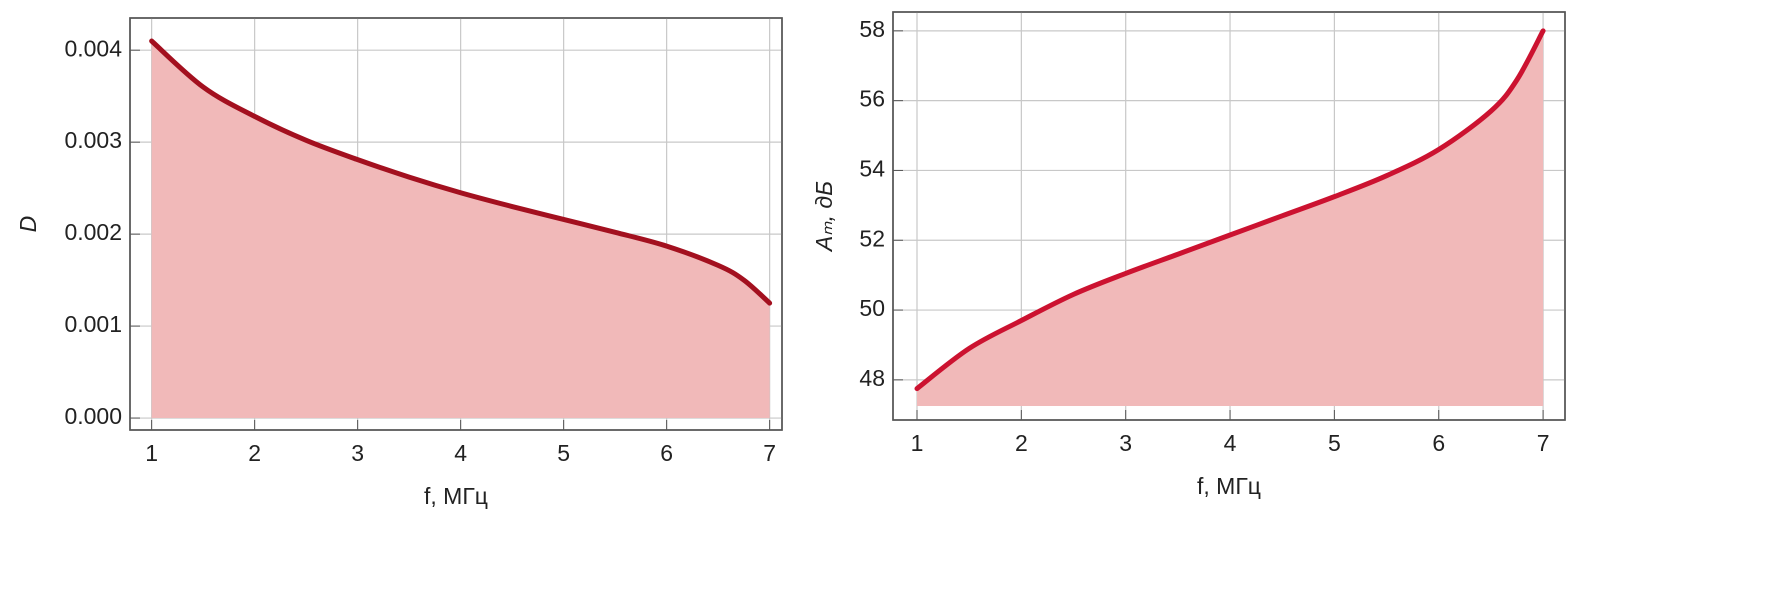  Describe the element at coordinates (872, 238) in the screenshot. I see `y-tick-label: 52` at that location.